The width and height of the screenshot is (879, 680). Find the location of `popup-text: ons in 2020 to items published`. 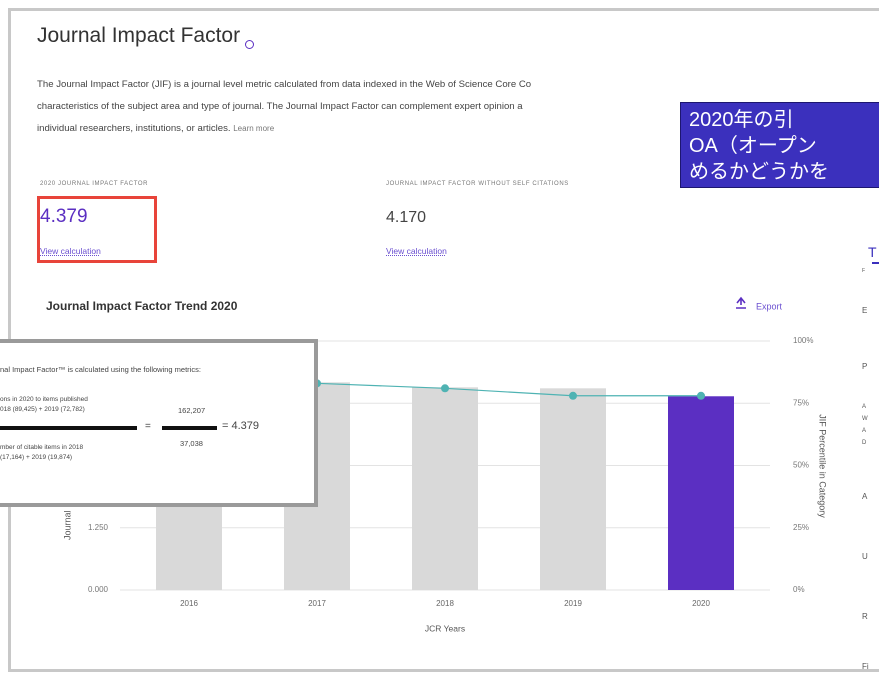

popup-text: ons in 2020 to items published is located at coordinates (44, 399).